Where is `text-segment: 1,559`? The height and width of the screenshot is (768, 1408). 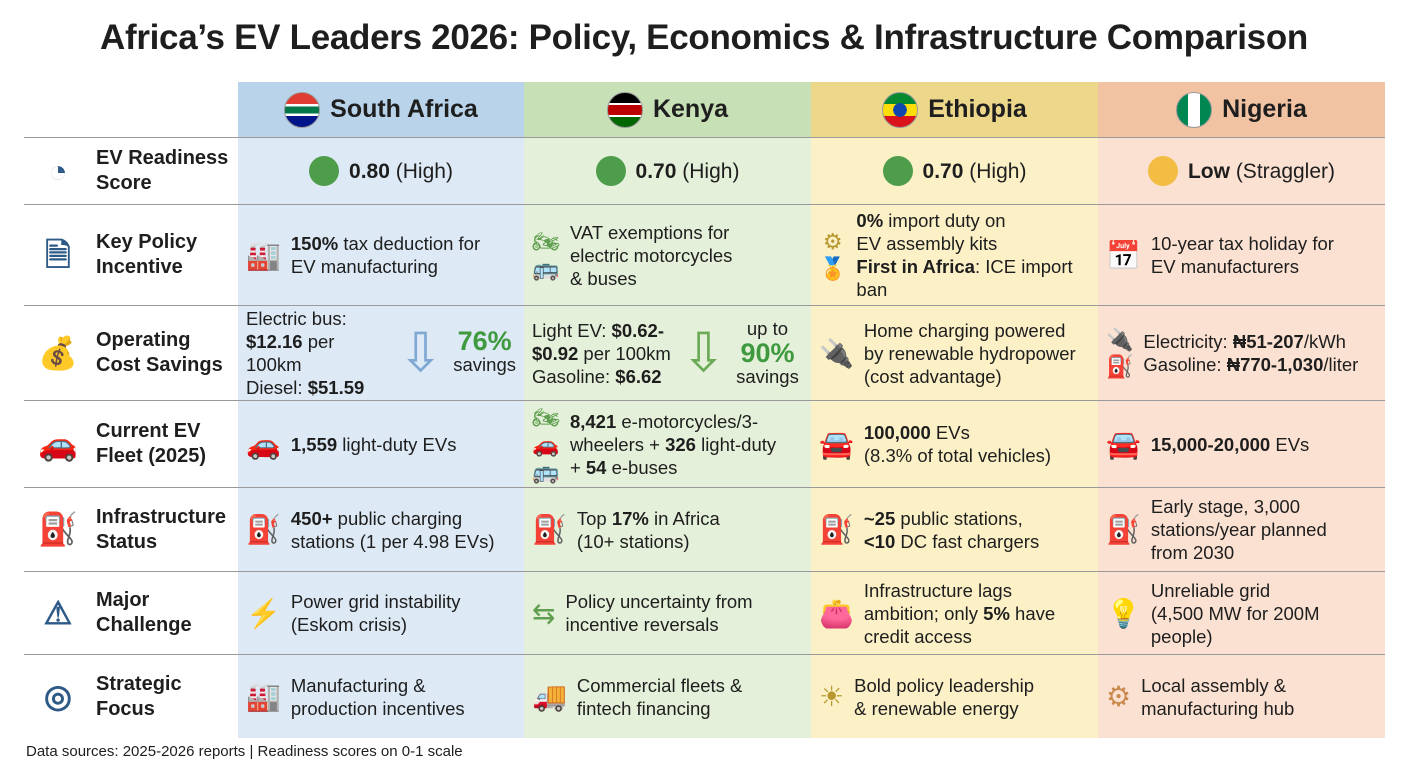 text-segment: 1,559 is located at coordinates (314, 444).